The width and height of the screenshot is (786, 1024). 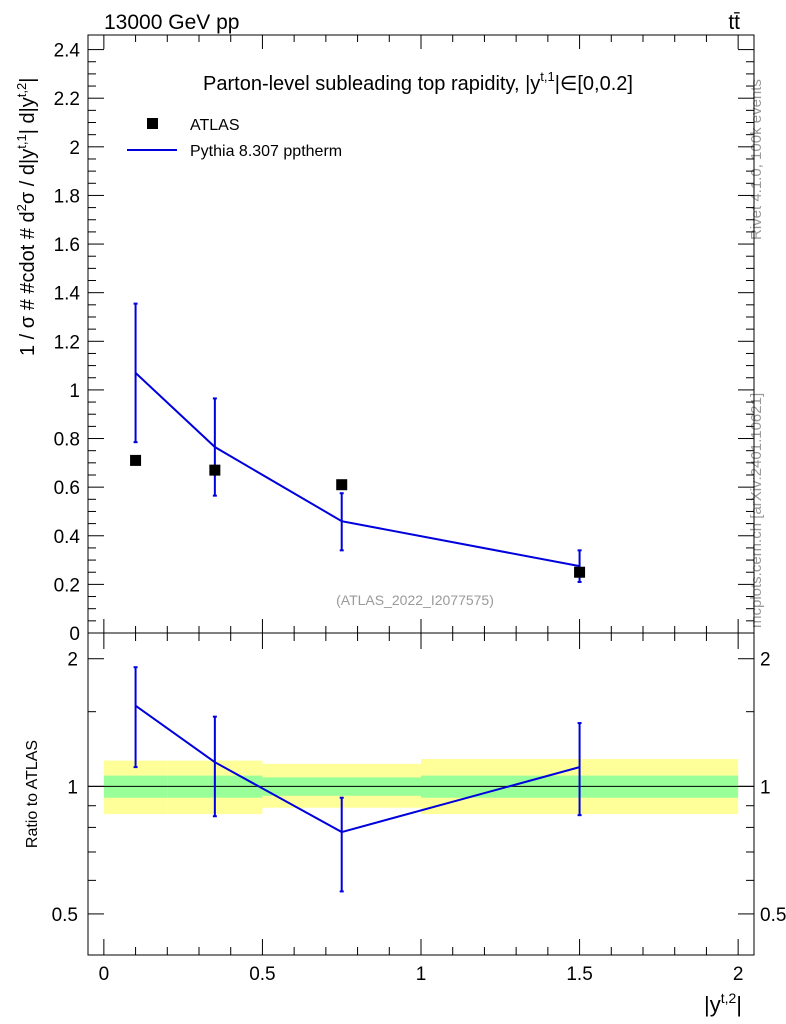 I want to click on process-label: tt̄, so click(x=734, y=22).